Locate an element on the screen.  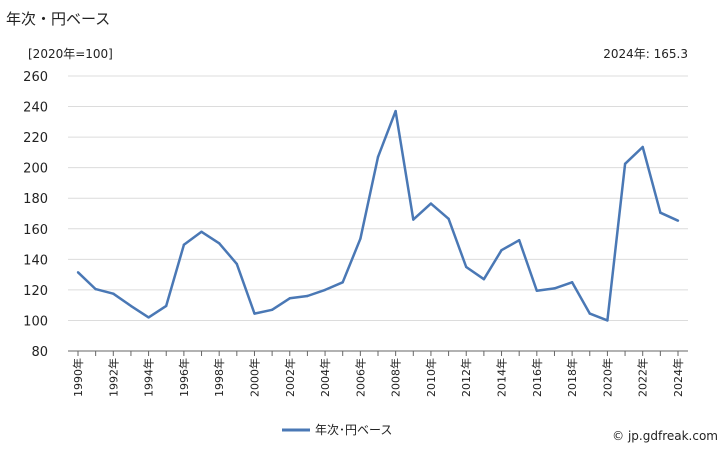
latest-value-note: 2024年: 165.3 is located at coordinates (645, 54).